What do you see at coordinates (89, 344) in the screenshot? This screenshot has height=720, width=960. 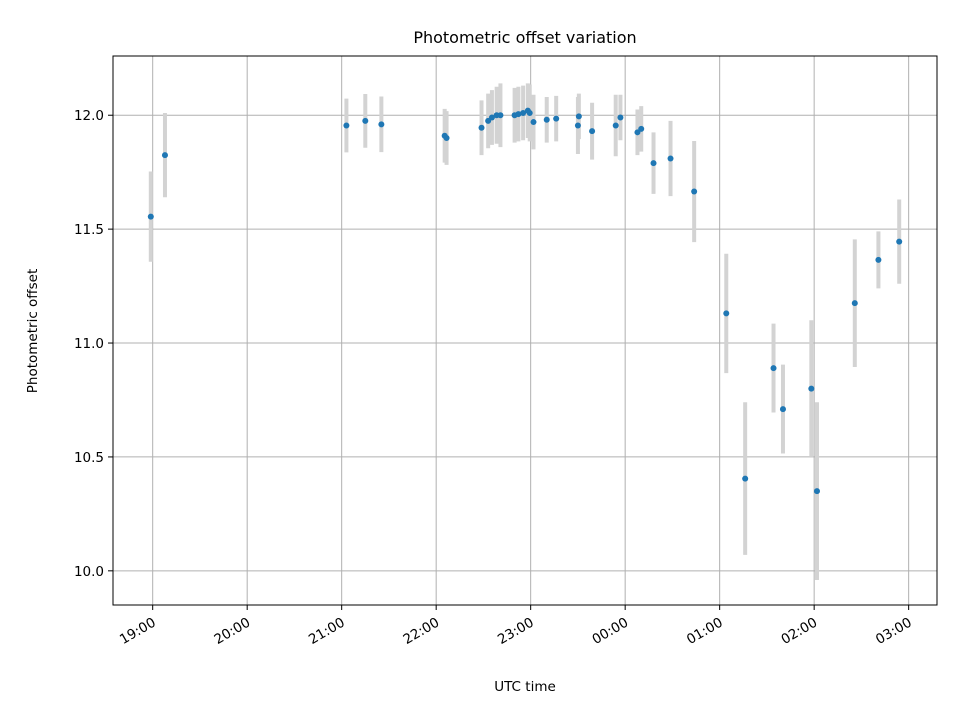 I see `y-tick-label: 11.0` at bounding box center [89, 344].